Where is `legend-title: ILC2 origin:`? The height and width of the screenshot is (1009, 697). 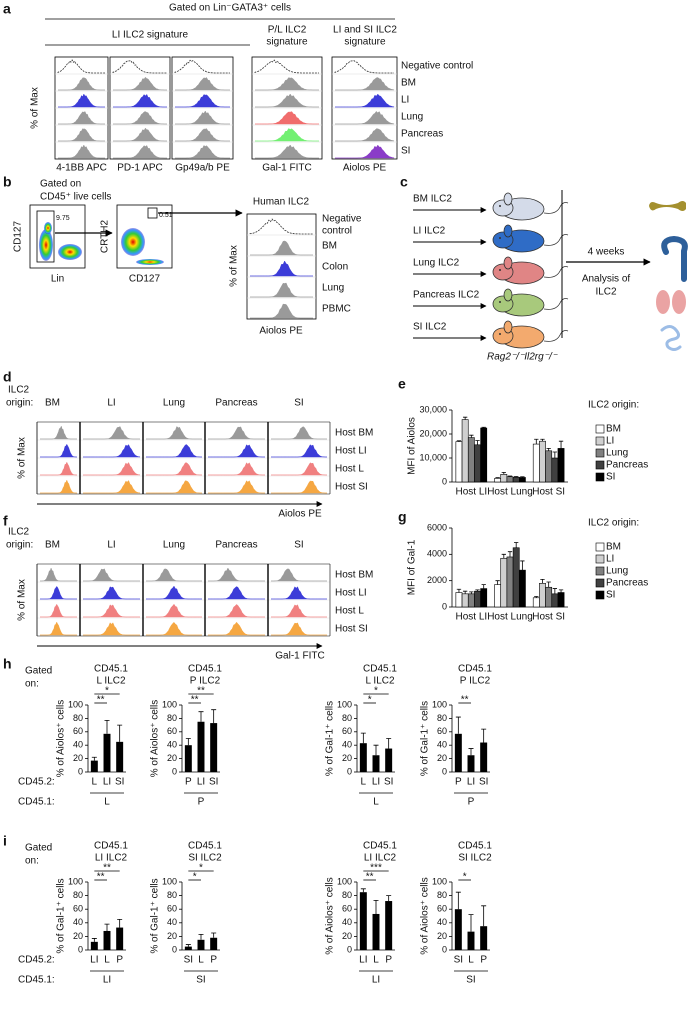
legend-title: ILC2 origin: is located at coordinates (613, 405).